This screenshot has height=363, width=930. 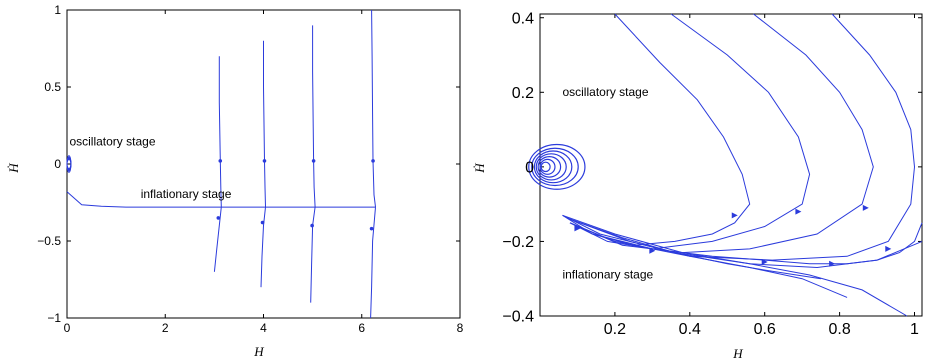 What do you see at coordinates (914, 329) in the screenshot?
I see `x-tick-label: 1` at bounding box center [914, 329].